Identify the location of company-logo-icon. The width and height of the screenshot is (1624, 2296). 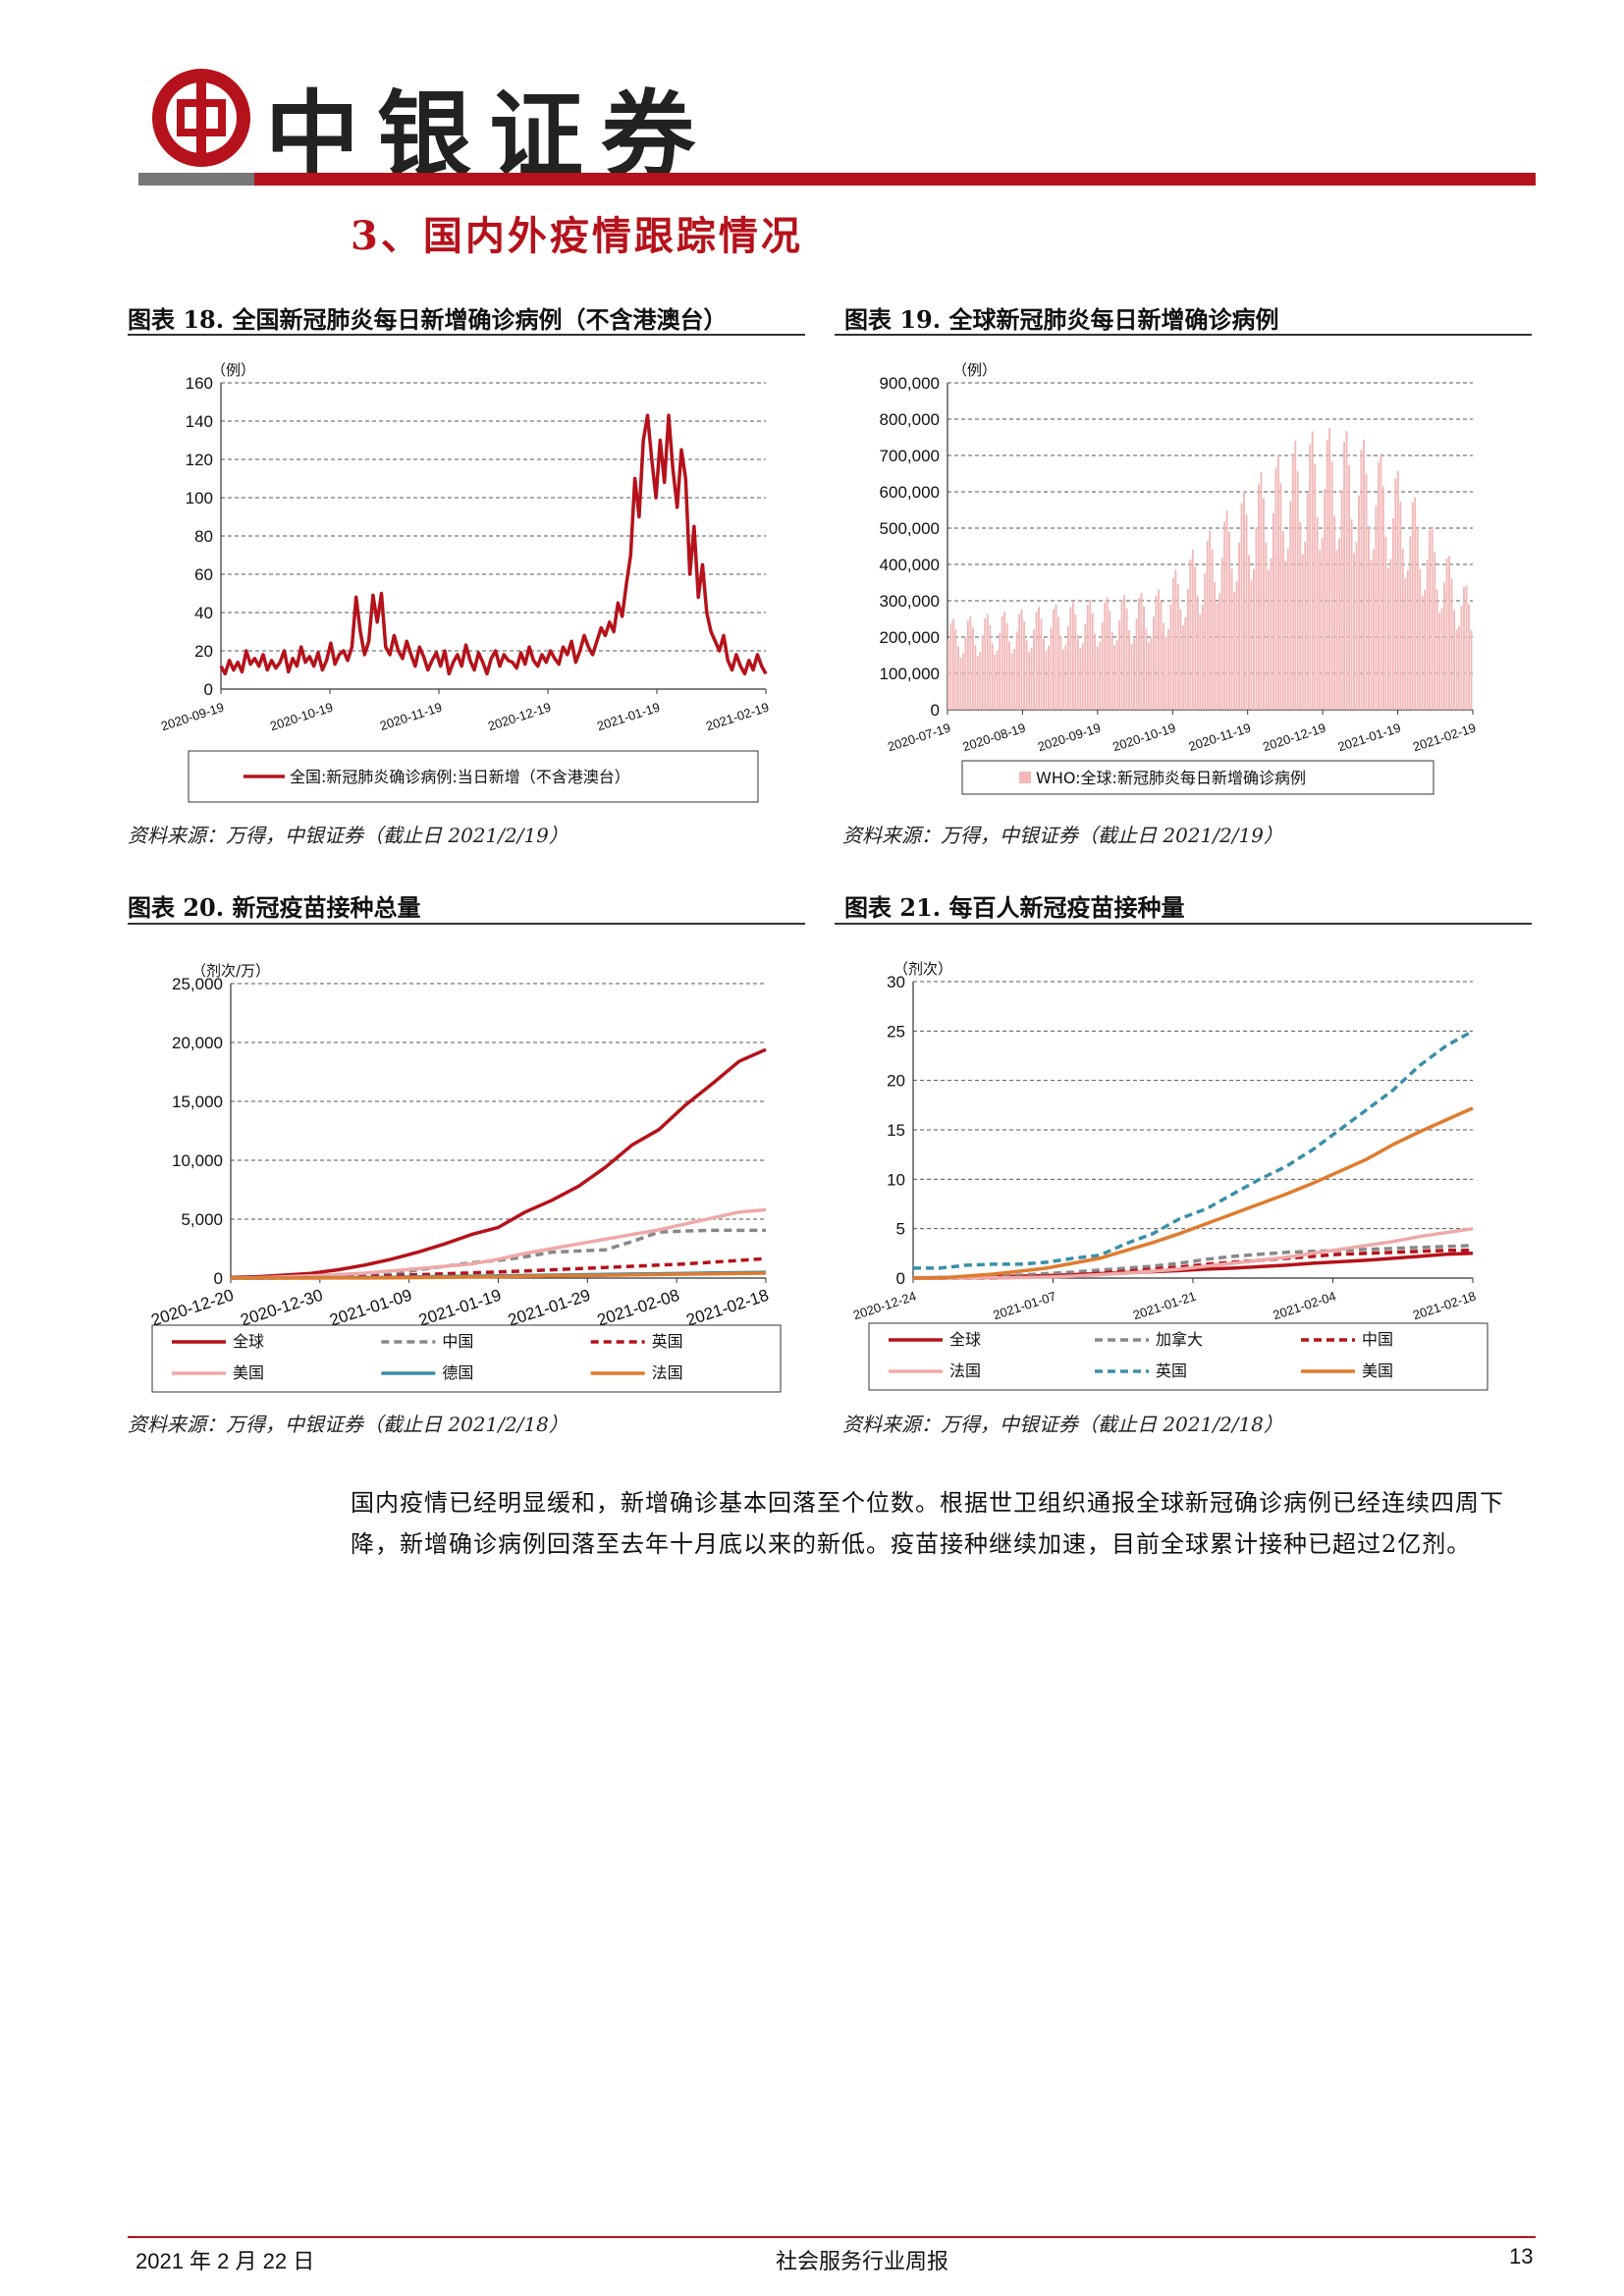
(201, 118).